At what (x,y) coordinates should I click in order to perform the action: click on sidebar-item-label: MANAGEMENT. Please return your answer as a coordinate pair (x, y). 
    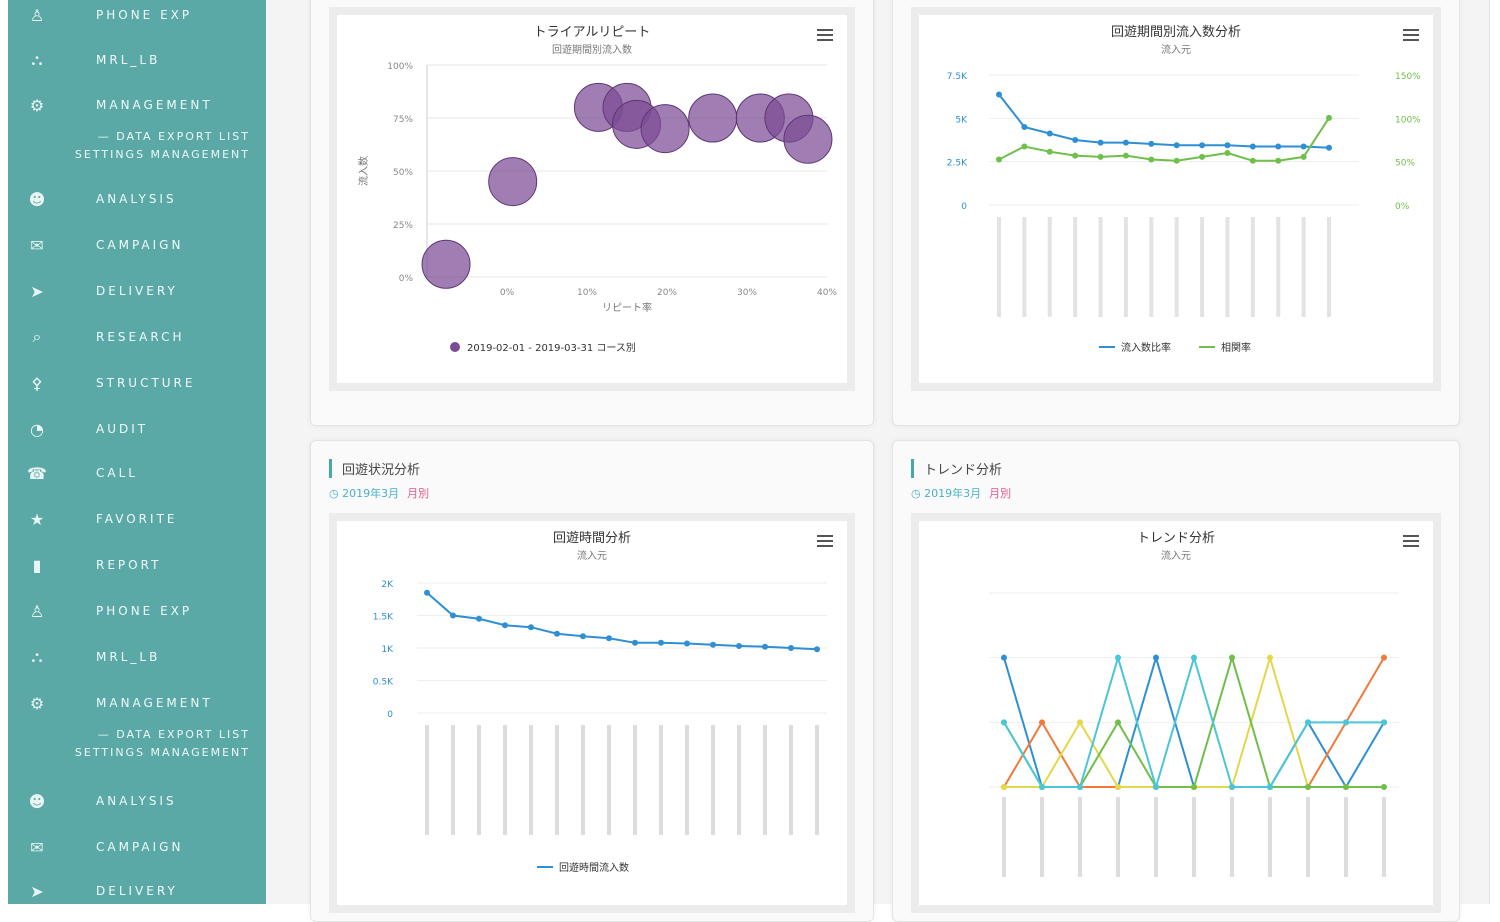
    Looking at the image, I should click on (154, 105).